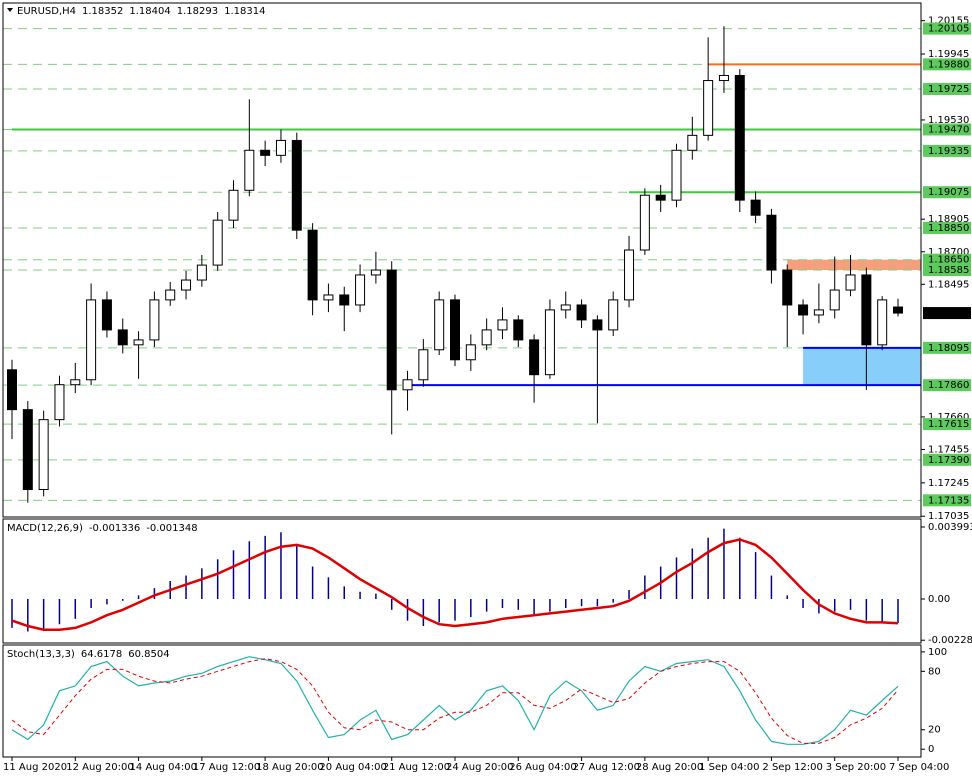  I want to click on level-label: 1.18095, so click(948, 348).